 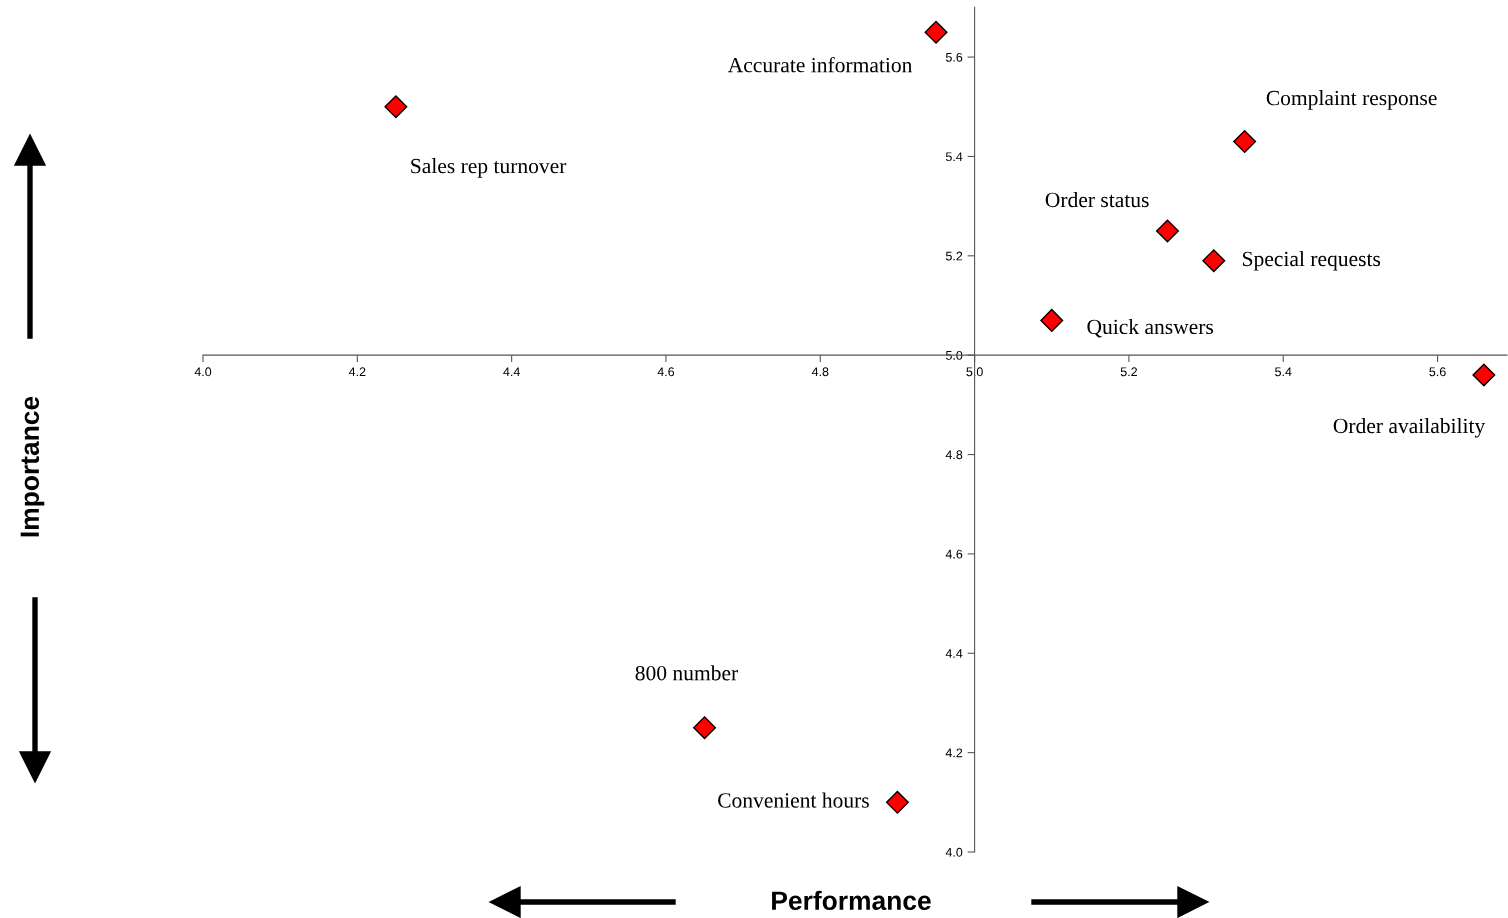 What do you see at coordinates (793, 800) in the screenshot?
I see `annotation: Convenient hours` at bounding box center [793, 800].